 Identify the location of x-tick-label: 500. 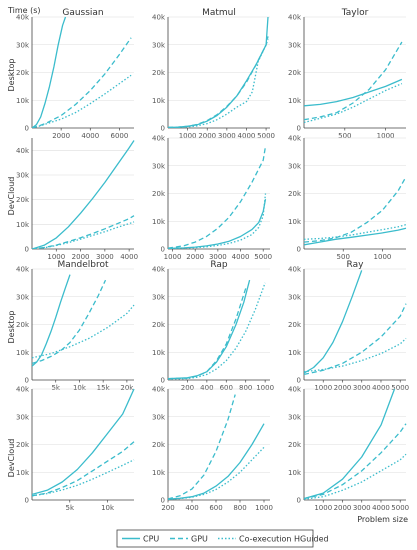
(344, 136).